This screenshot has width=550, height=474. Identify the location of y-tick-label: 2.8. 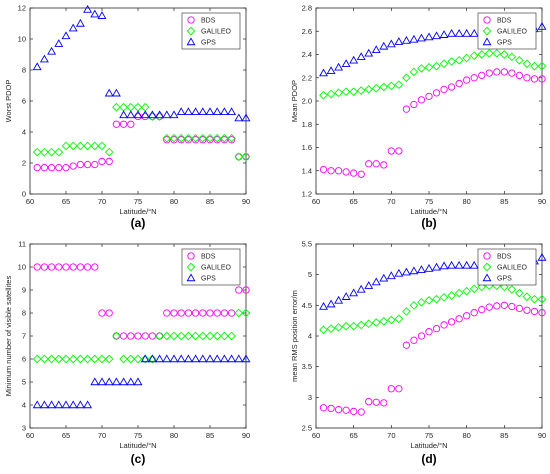
(307, 8).